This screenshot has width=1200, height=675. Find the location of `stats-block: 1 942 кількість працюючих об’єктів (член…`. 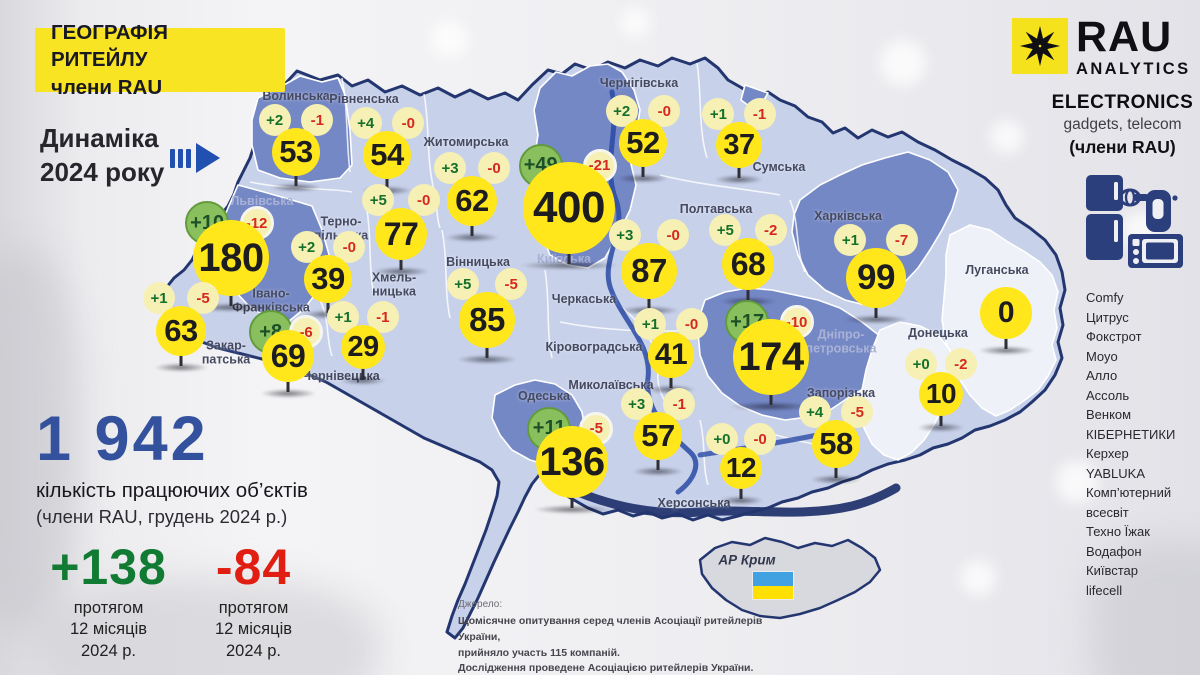

stats-block: 1 942 кількість працюючих об’єктів (член… is located at coordinates (186, 535).